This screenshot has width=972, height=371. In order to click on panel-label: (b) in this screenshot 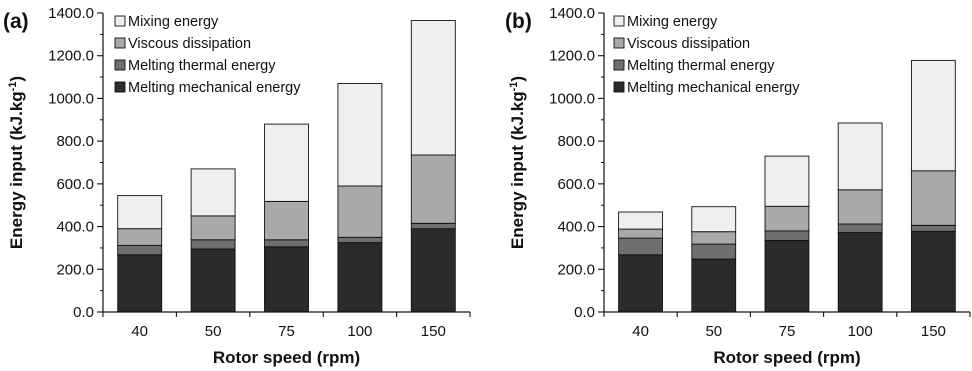, I will do `click(518, 21)`.